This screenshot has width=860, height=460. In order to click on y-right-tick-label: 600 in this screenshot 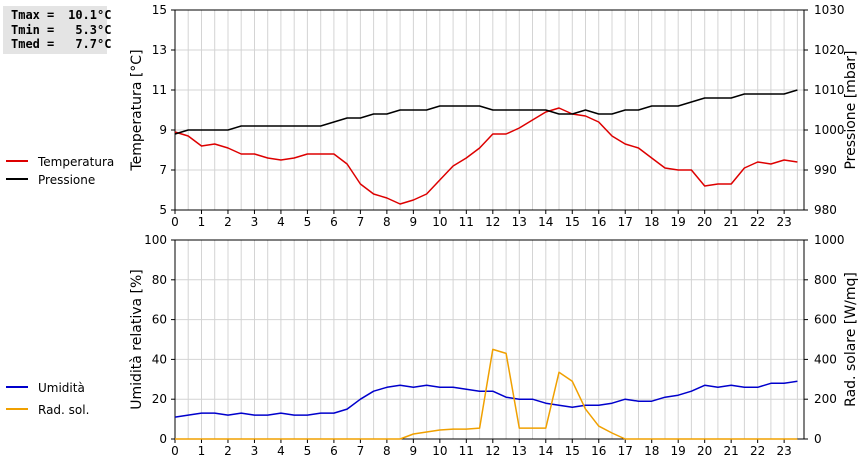, I will do `click(825, 320)`.